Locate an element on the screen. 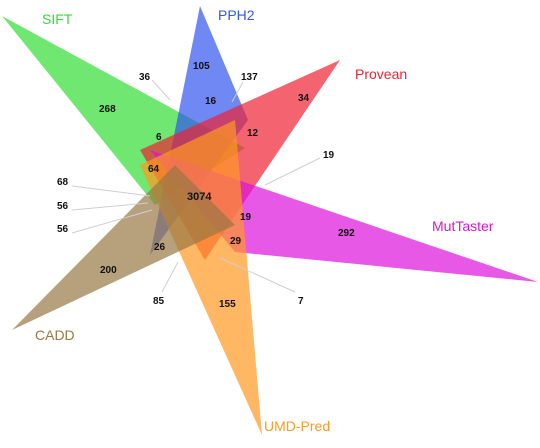 The height and width of the screenshot is (448, 540). leader-line-19a is located at coordinates (292, 171).